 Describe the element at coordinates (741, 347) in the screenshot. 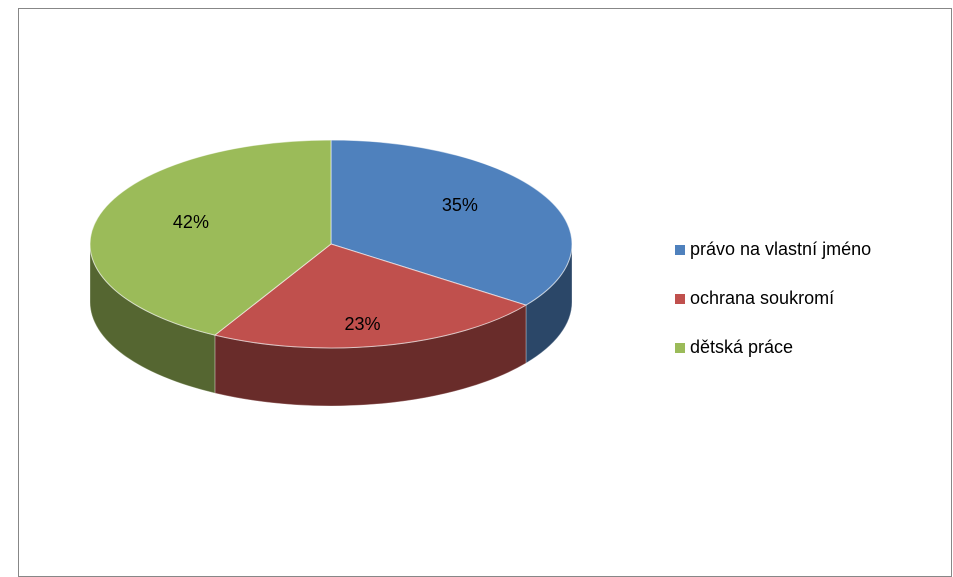

I see `legend-label: dětská práce` at that location.